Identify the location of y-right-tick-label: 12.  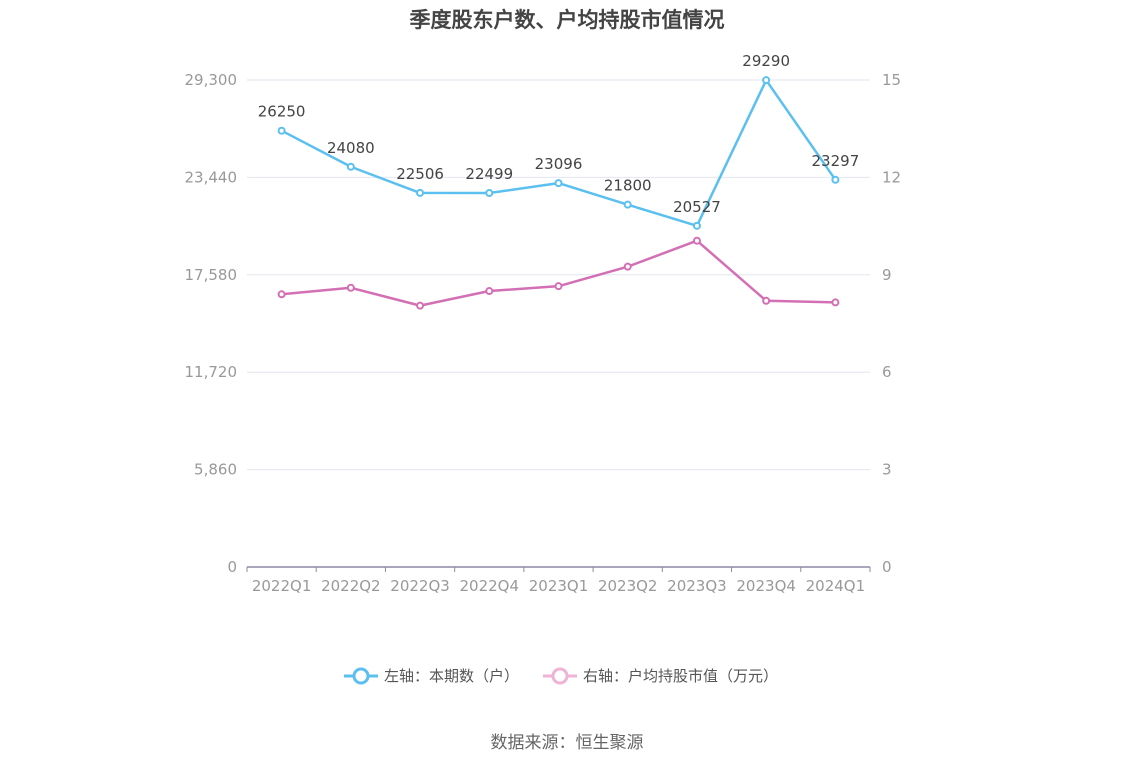
(891, 177).